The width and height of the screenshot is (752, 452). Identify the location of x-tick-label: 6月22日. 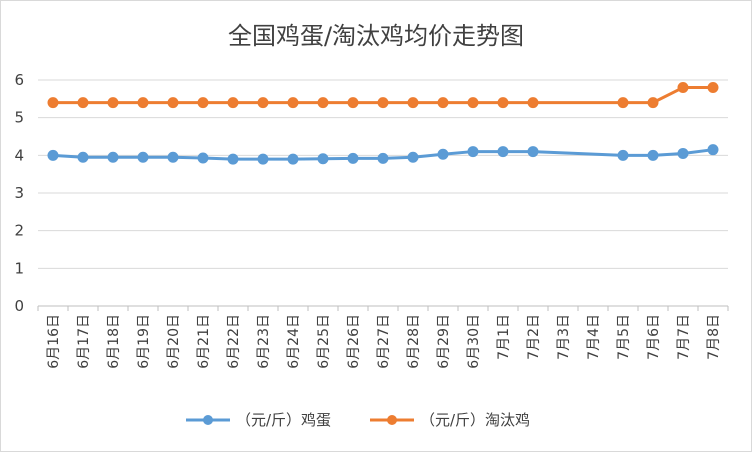
(234, 341).